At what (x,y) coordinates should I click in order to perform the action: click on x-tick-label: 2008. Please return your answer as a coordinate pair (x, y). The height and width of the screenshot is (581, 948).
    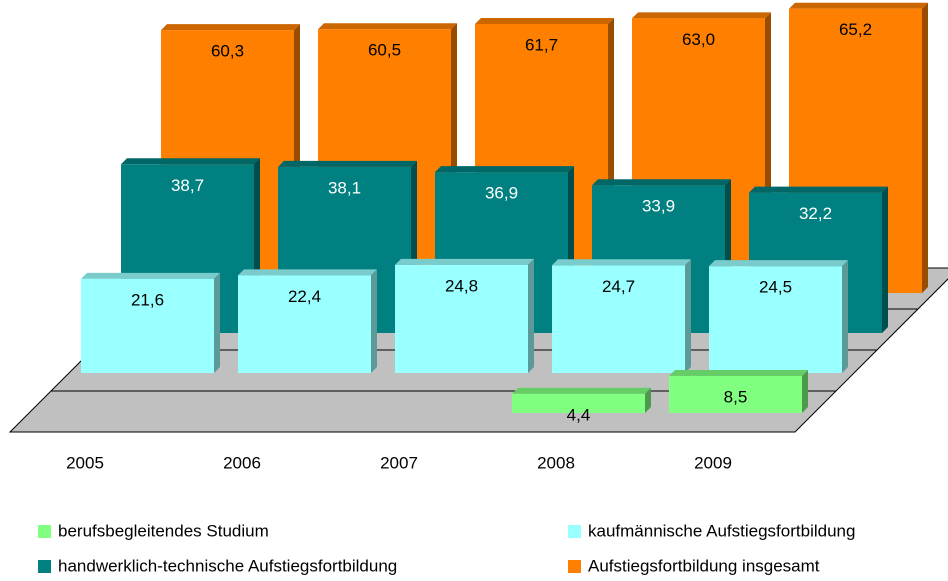
    Looking at the image, I should click on (556, 462).